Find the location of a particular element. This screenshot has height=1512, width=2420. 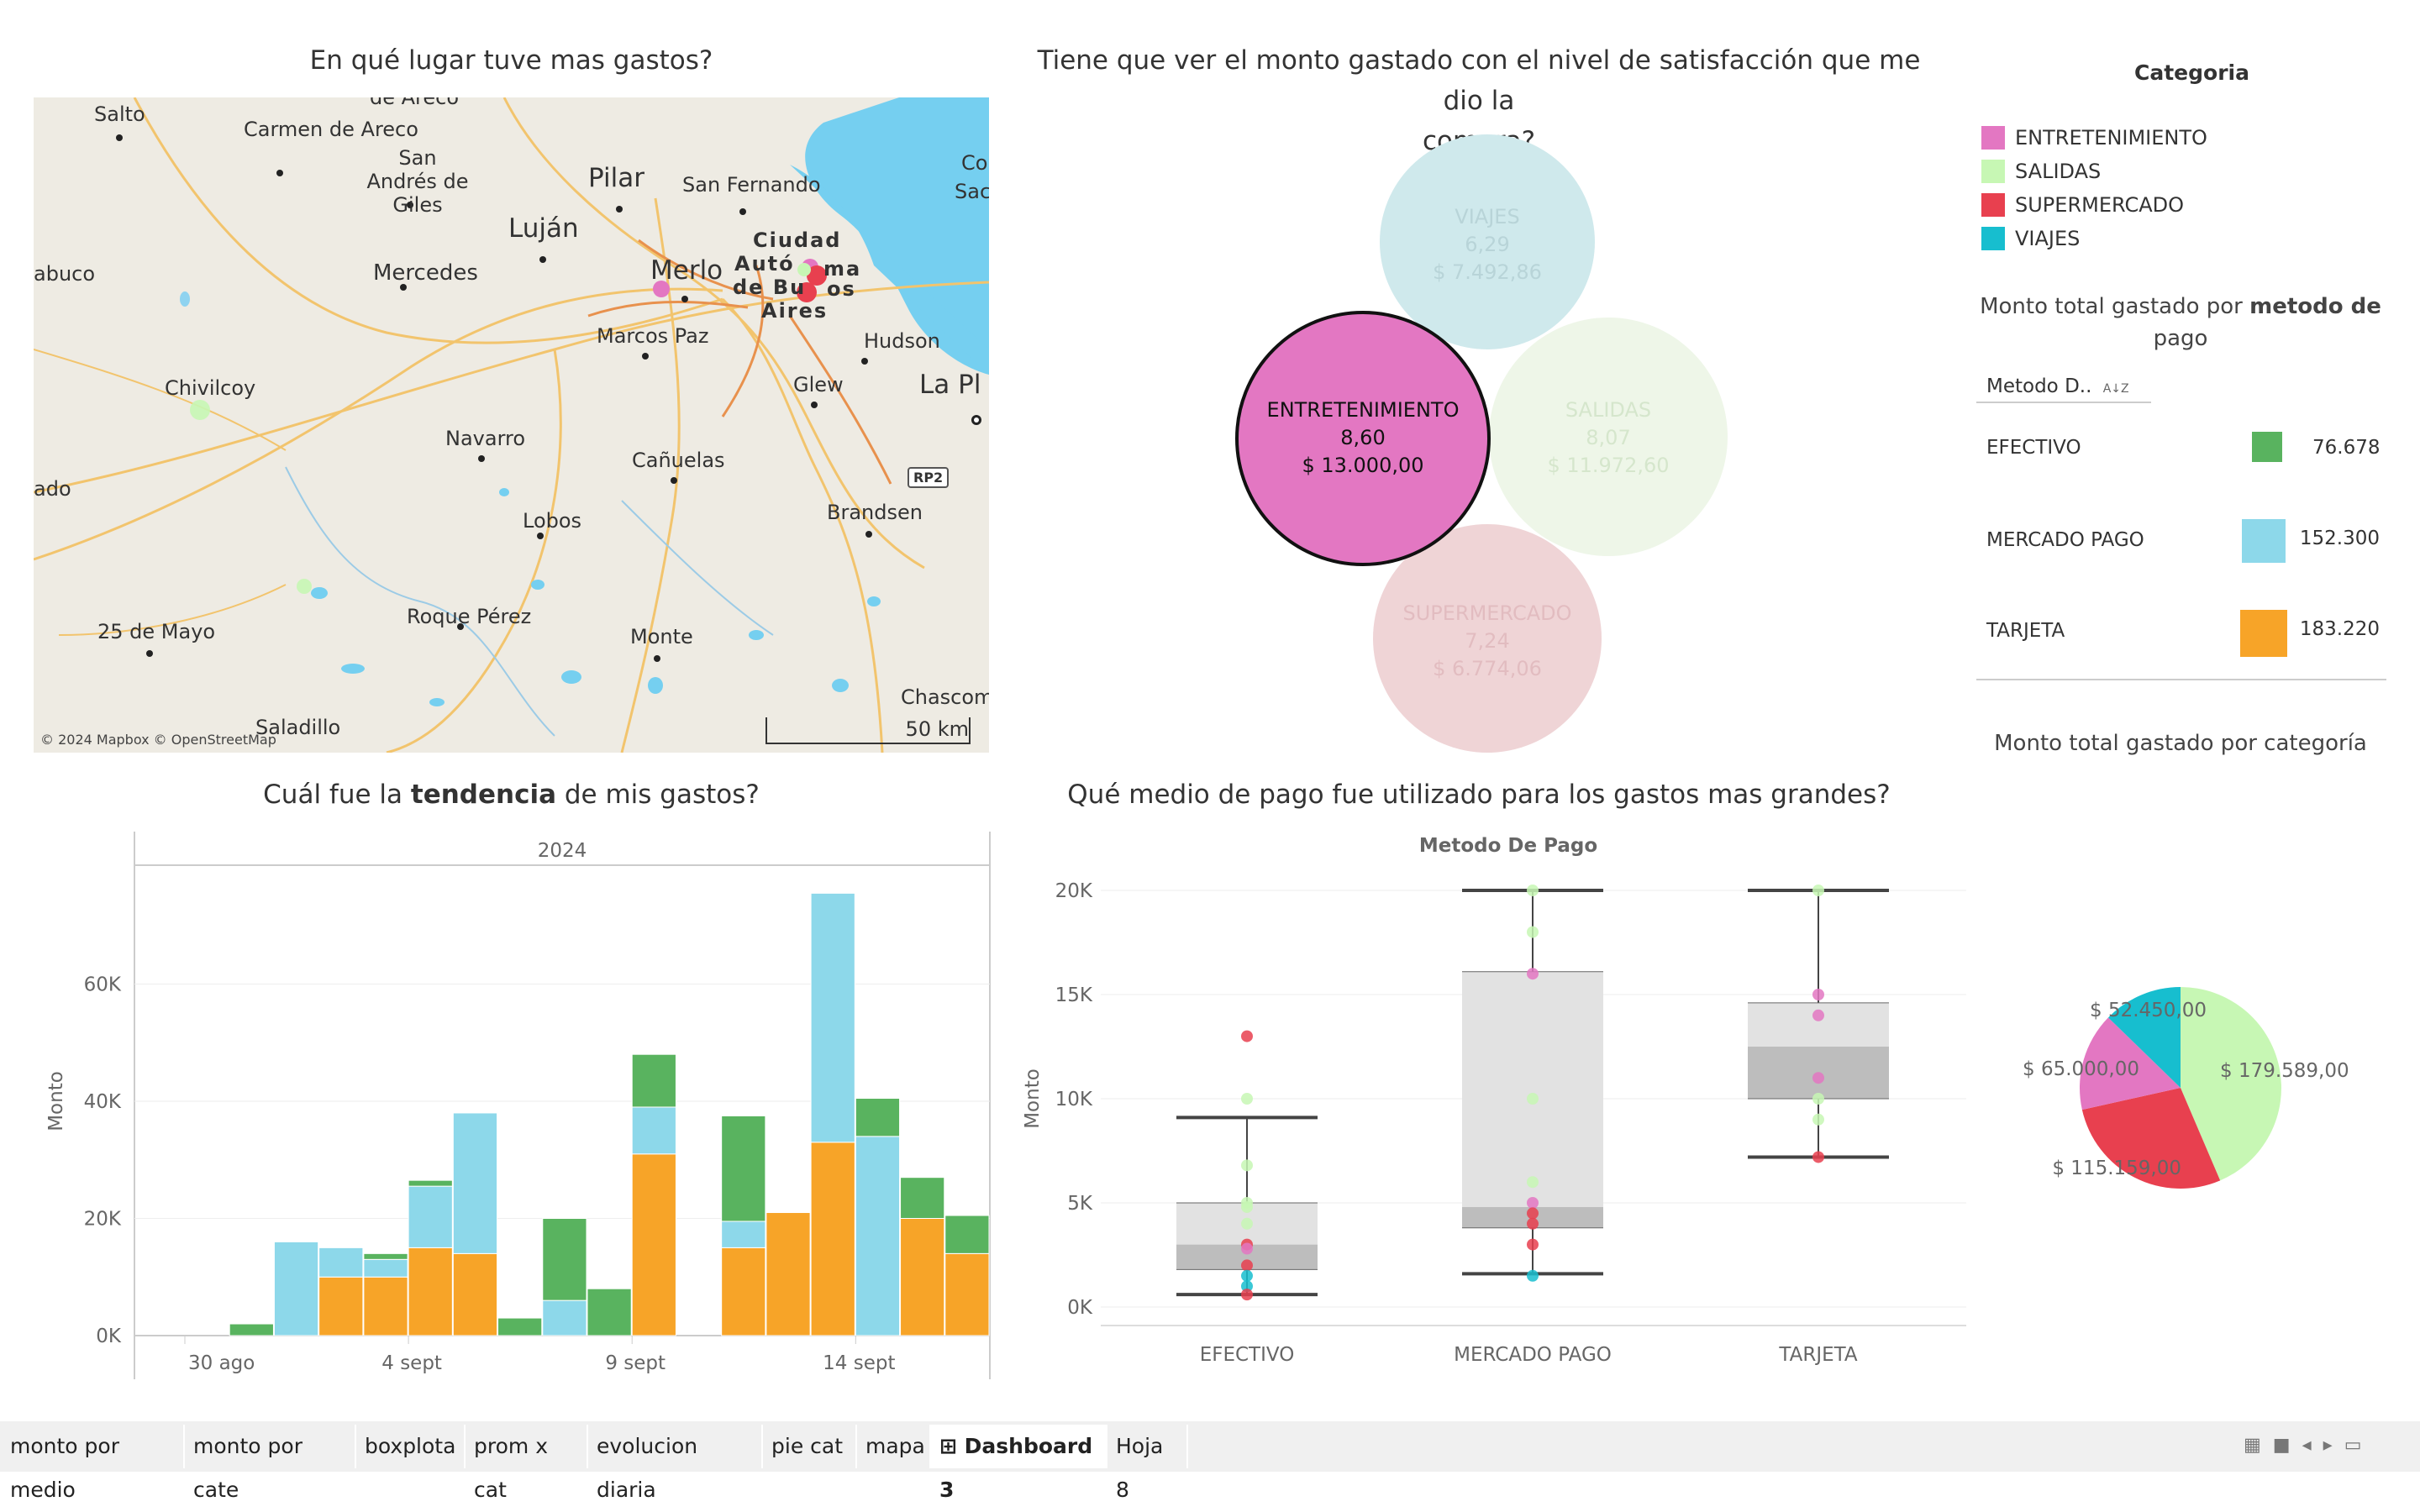

map-label: Pilar is located at coordinates (616, 178).